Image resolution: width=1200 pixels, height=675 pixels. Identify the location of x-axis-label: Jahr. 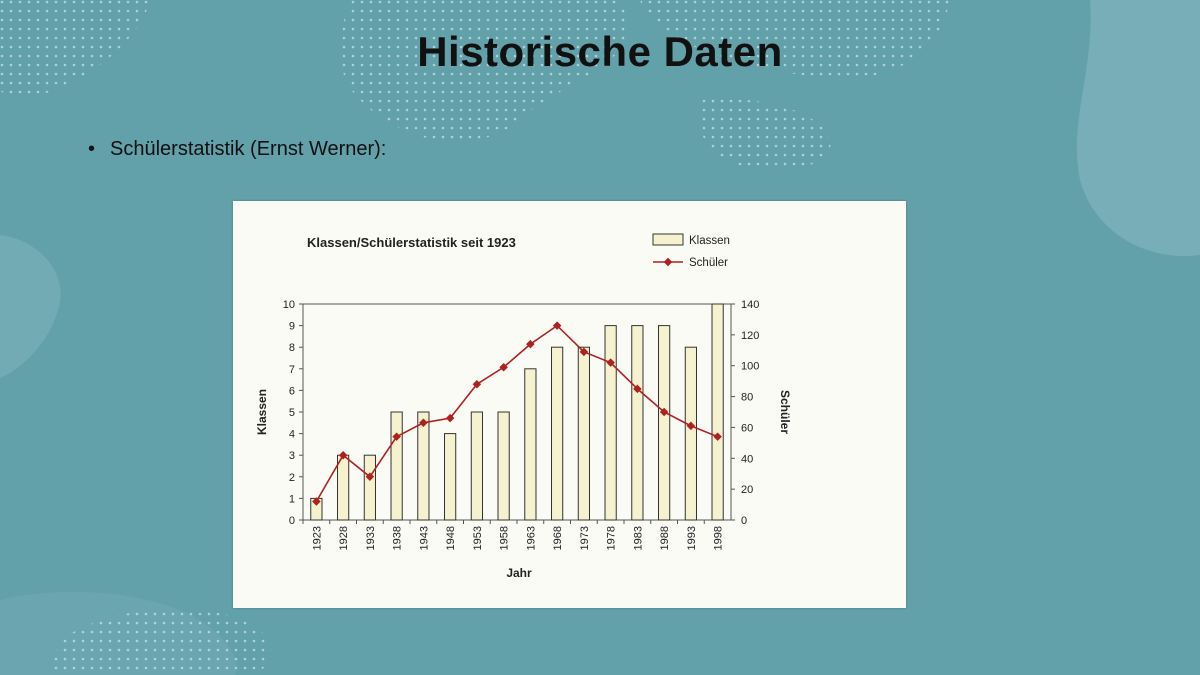
(519, 573).